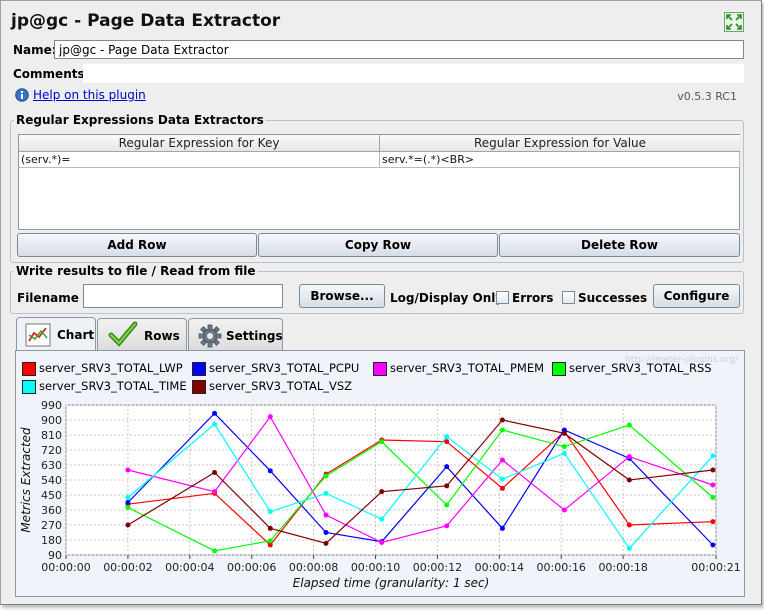 The width and height of the screenshot is (764, 612). What do you see at coordinates (199, 160) in the screenshot?
I see `table-cell-key: (serv.*)=` at bounding box center [199, 160].